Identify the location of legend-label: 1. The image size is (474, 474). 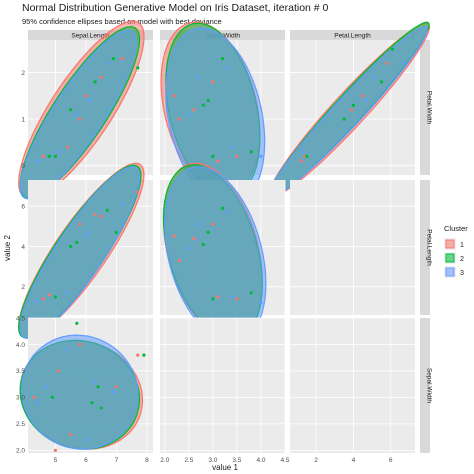
(462, 245).